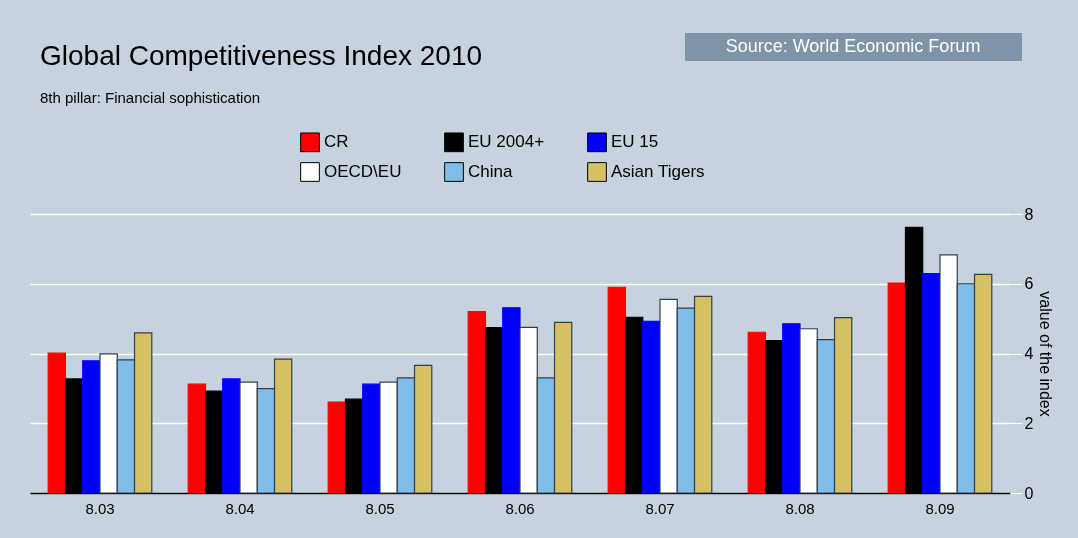 The image size is (1078, 538). Describe the element at coordinates (240, 508) in the screenshot. I see `x-tick-label: 8.04` at that location.